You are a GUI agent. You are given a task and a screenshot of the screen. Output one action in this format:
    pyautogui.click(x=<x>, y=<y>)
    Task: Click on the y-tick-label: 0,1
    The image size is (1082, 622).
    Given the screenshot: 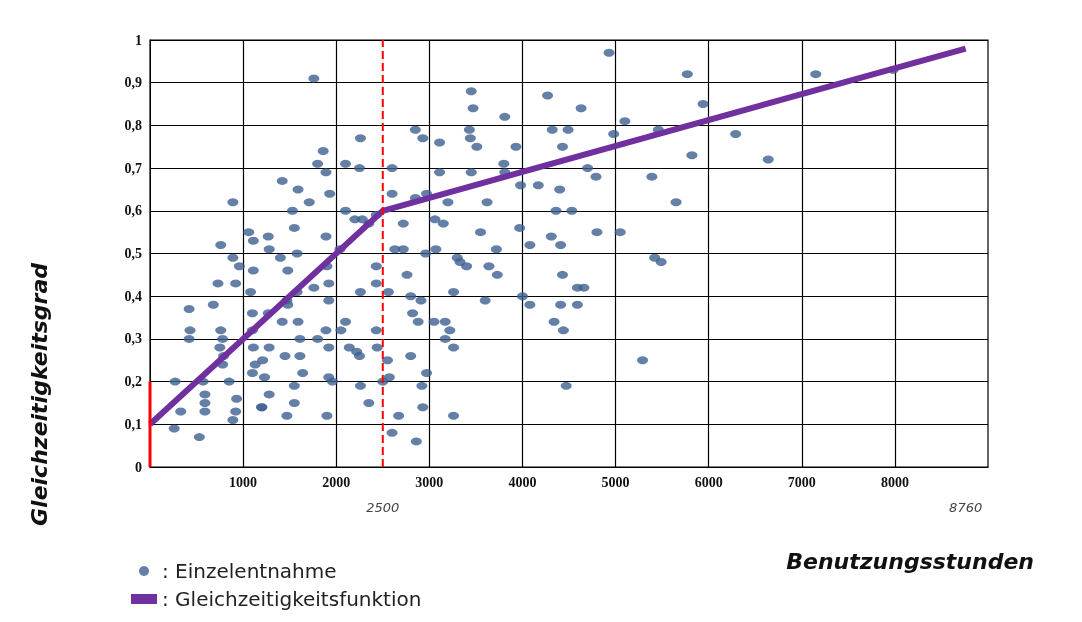 What is the action you would take?
    pyautogui.click(x=133, y=424)
    